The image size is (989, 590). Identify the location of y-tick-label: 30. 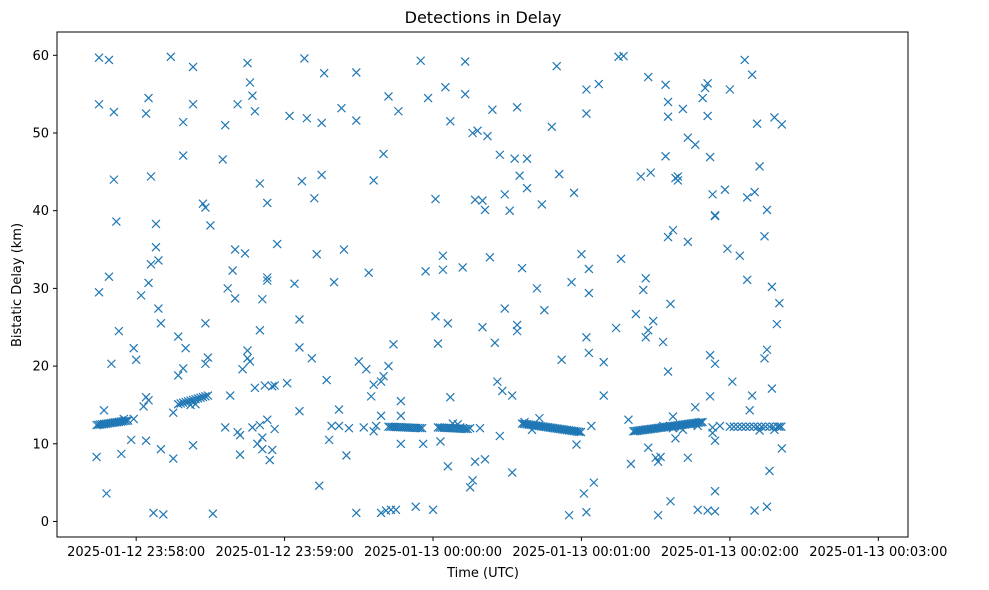
(40, 289).